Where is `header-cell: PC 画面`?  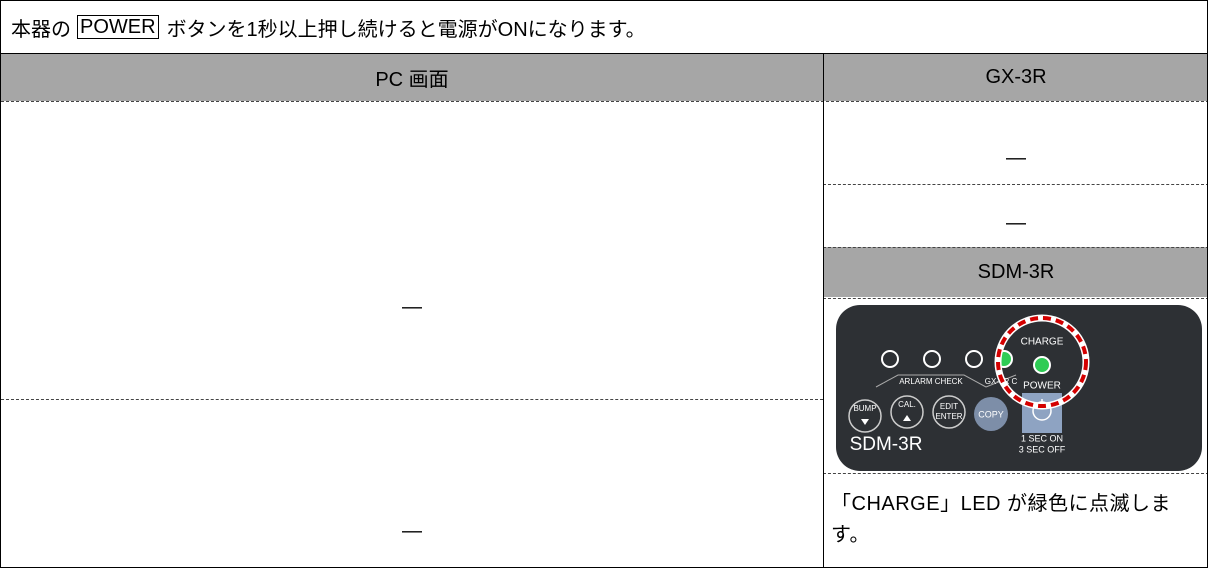
header-cell: PC 画面 is located at coordinates (412, 79).